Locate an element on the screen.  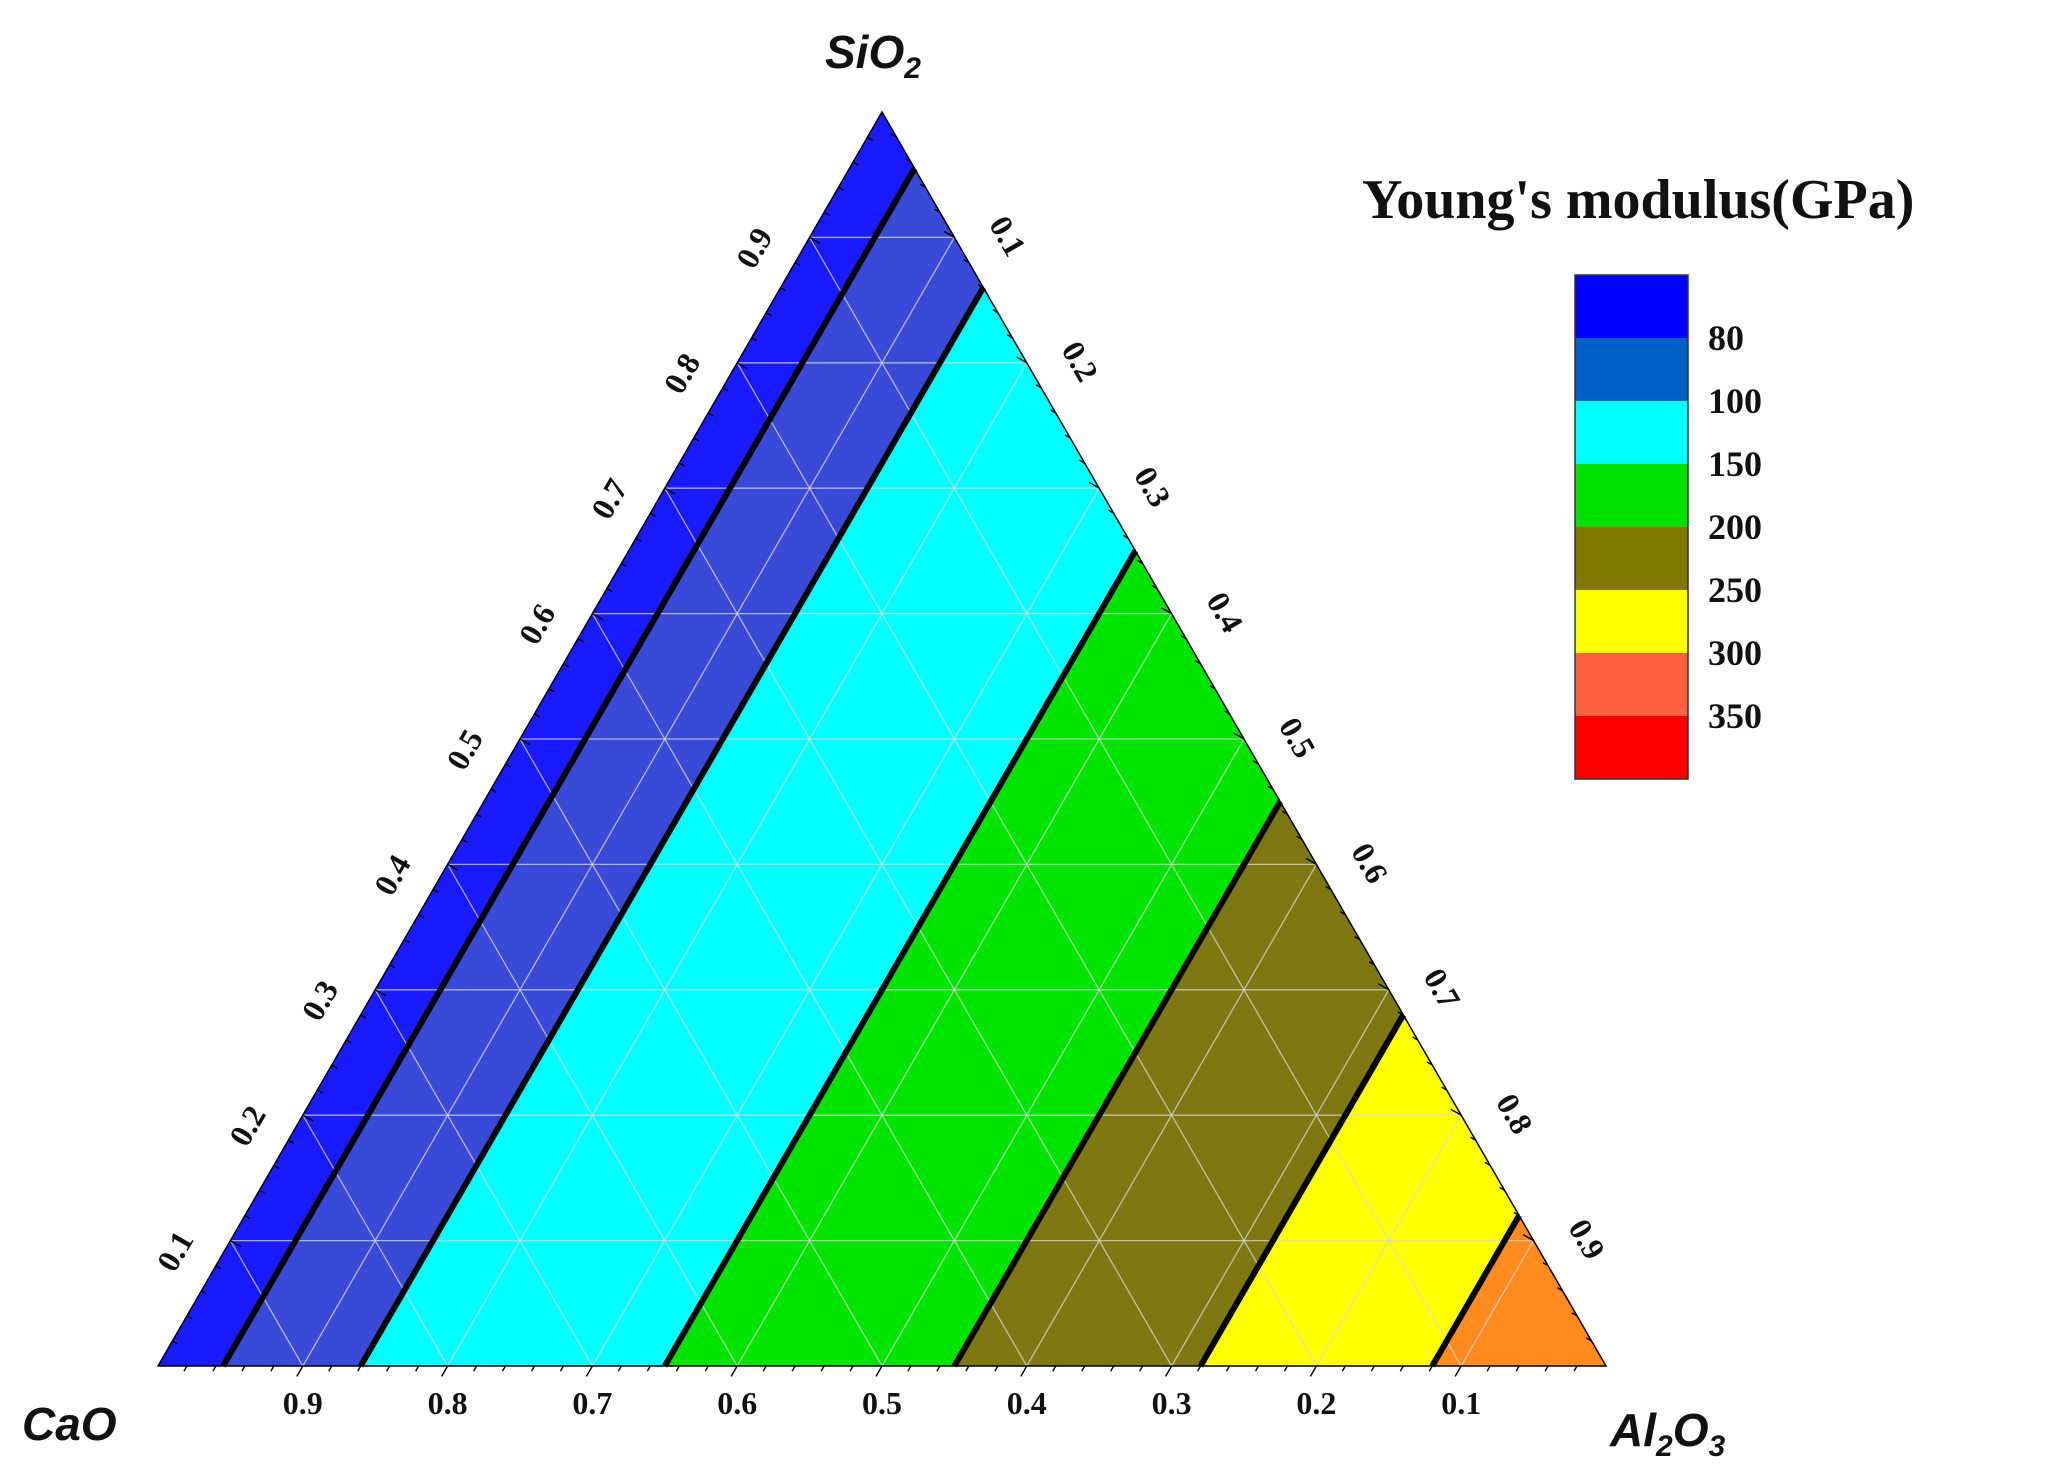
tick-label-bottom-4: 0.6 is located at coordinates (737, 1403).